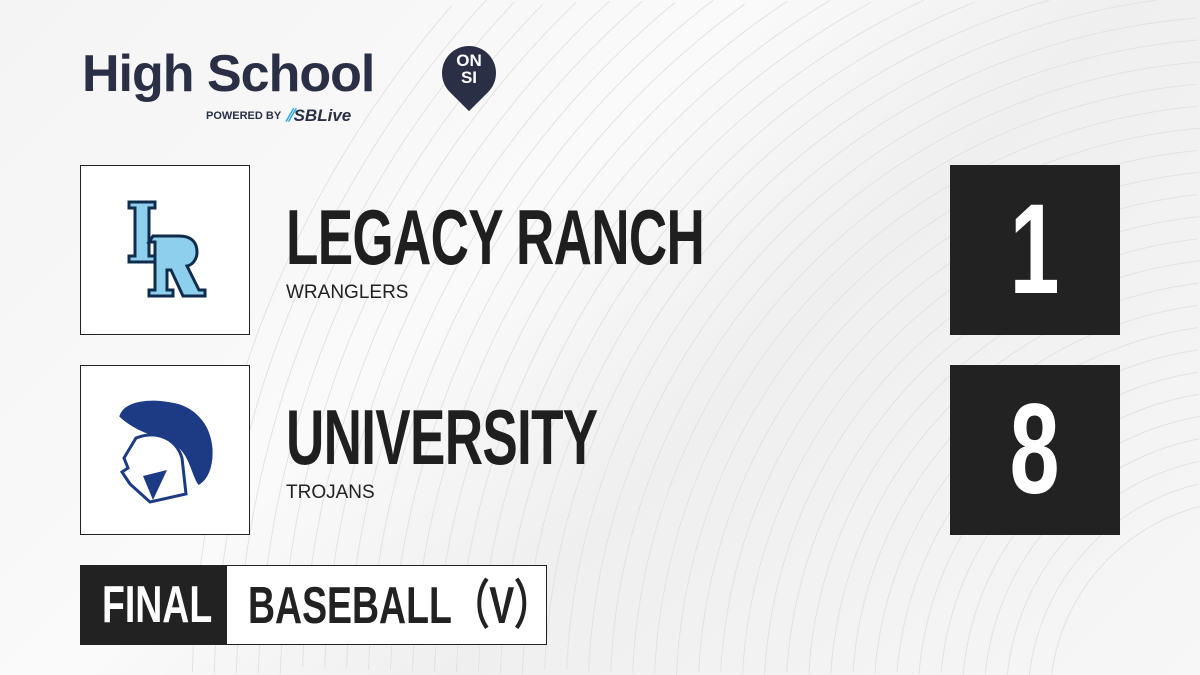 This screenshot has height=675, width=1200. What do you see at coordinates (442, 437) in the screenshot?
I see `team-name: UNIVERSITY` at bounding box center [442, 437].